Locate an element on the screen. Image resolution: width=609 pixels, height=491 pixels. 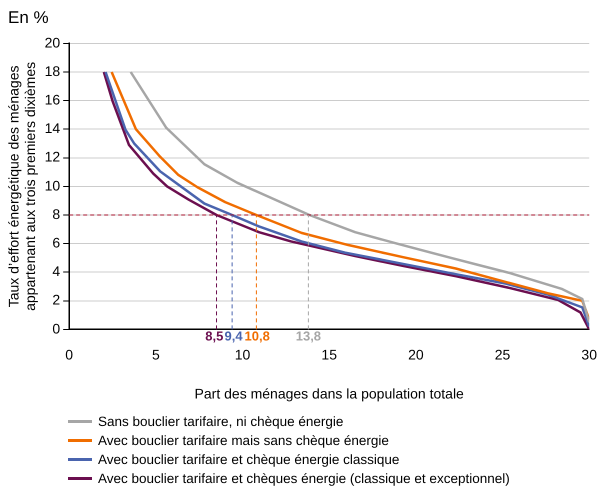
y-tick-label: 2 is located at coordinates (56, 300).